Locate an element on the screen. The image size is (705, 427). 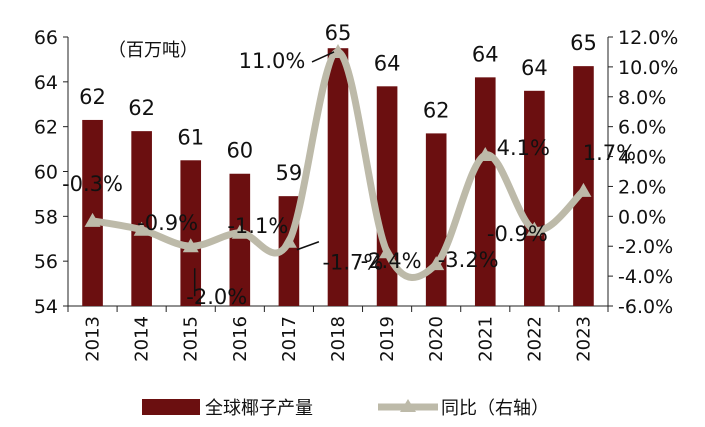
line-value-label: -1.1% is located at coordinates (257, 226).